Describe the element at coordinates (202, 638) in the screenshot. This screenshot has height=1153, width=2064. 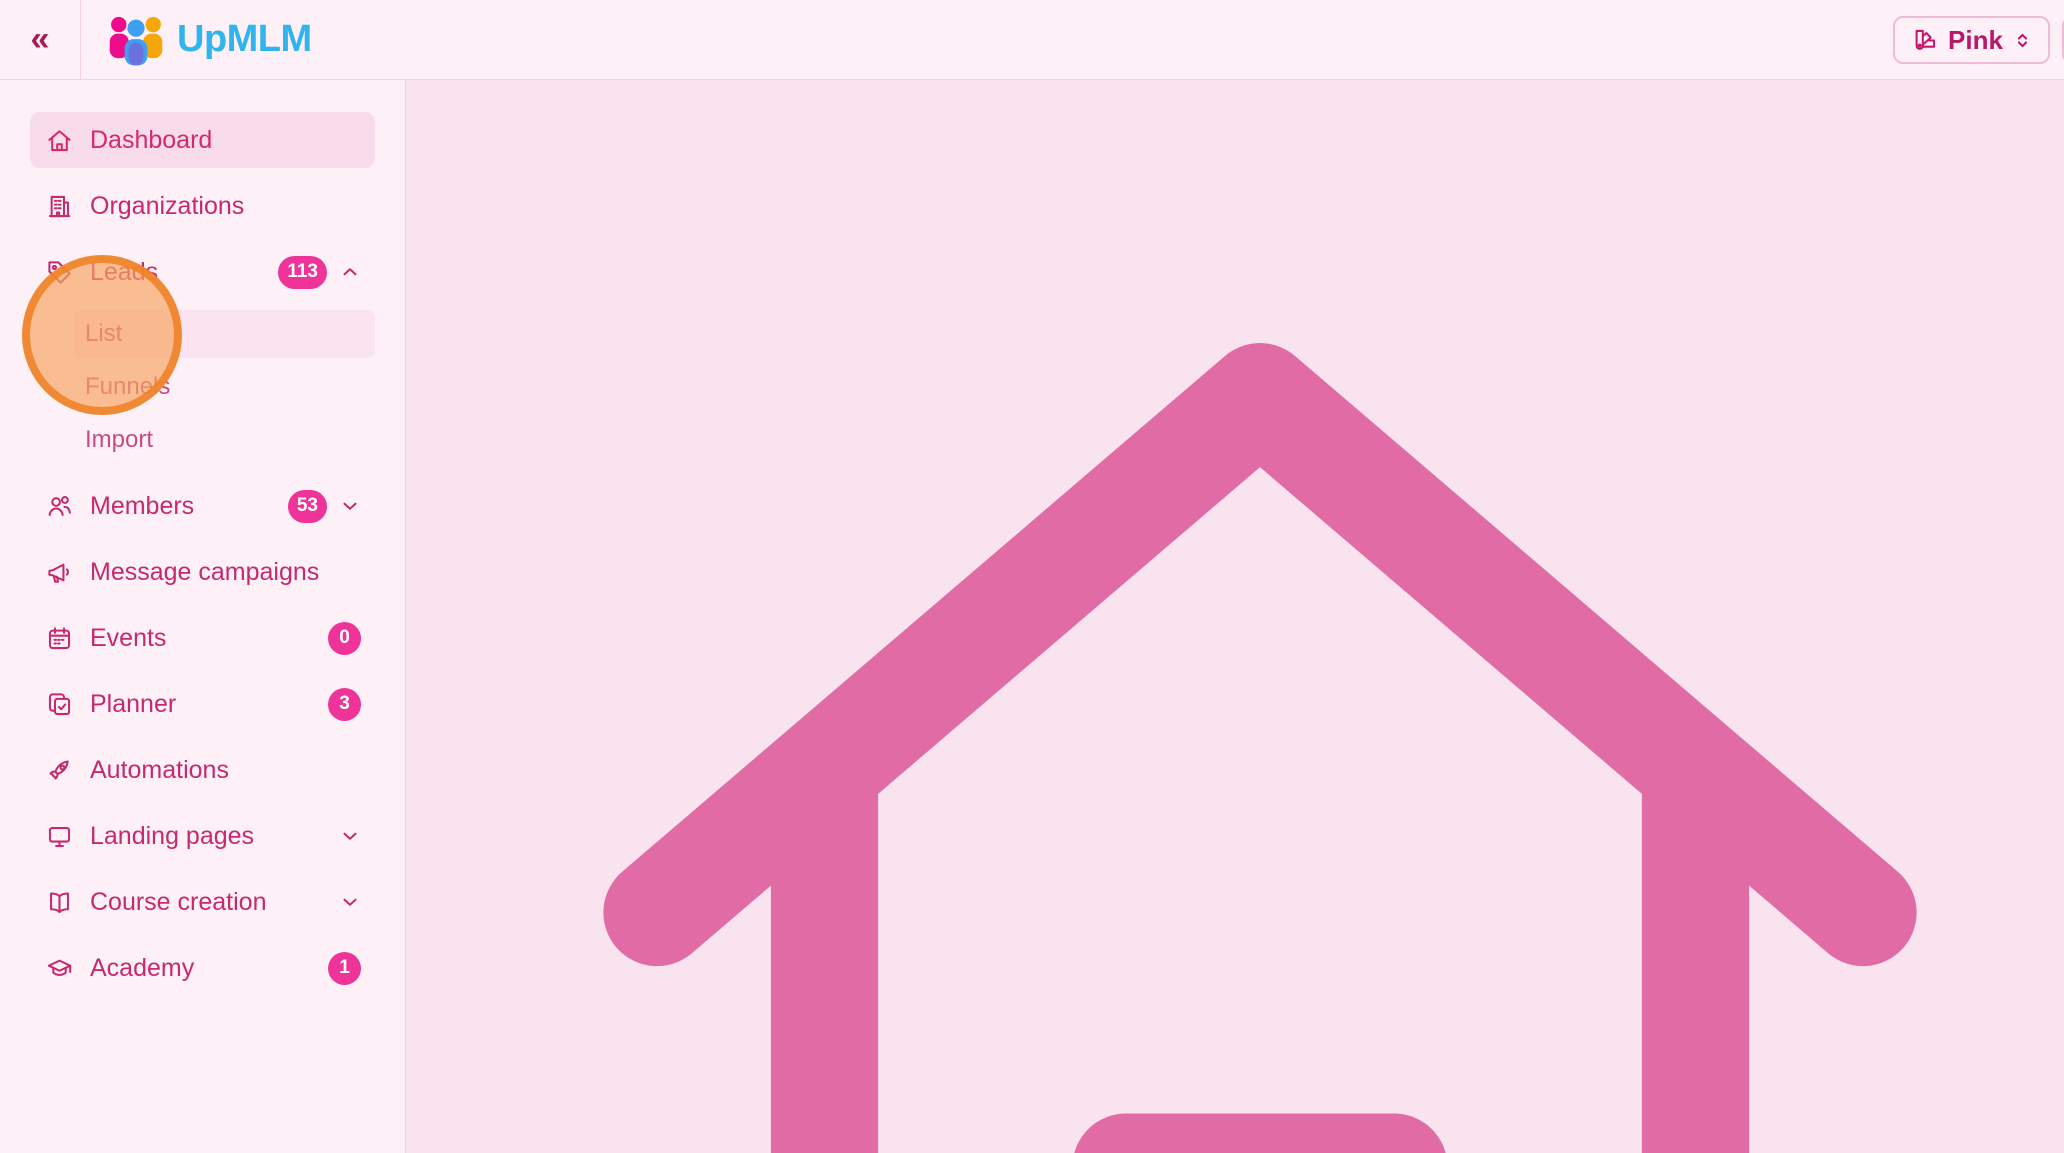
I see `sidebar-item-events: Events 0` at that location.